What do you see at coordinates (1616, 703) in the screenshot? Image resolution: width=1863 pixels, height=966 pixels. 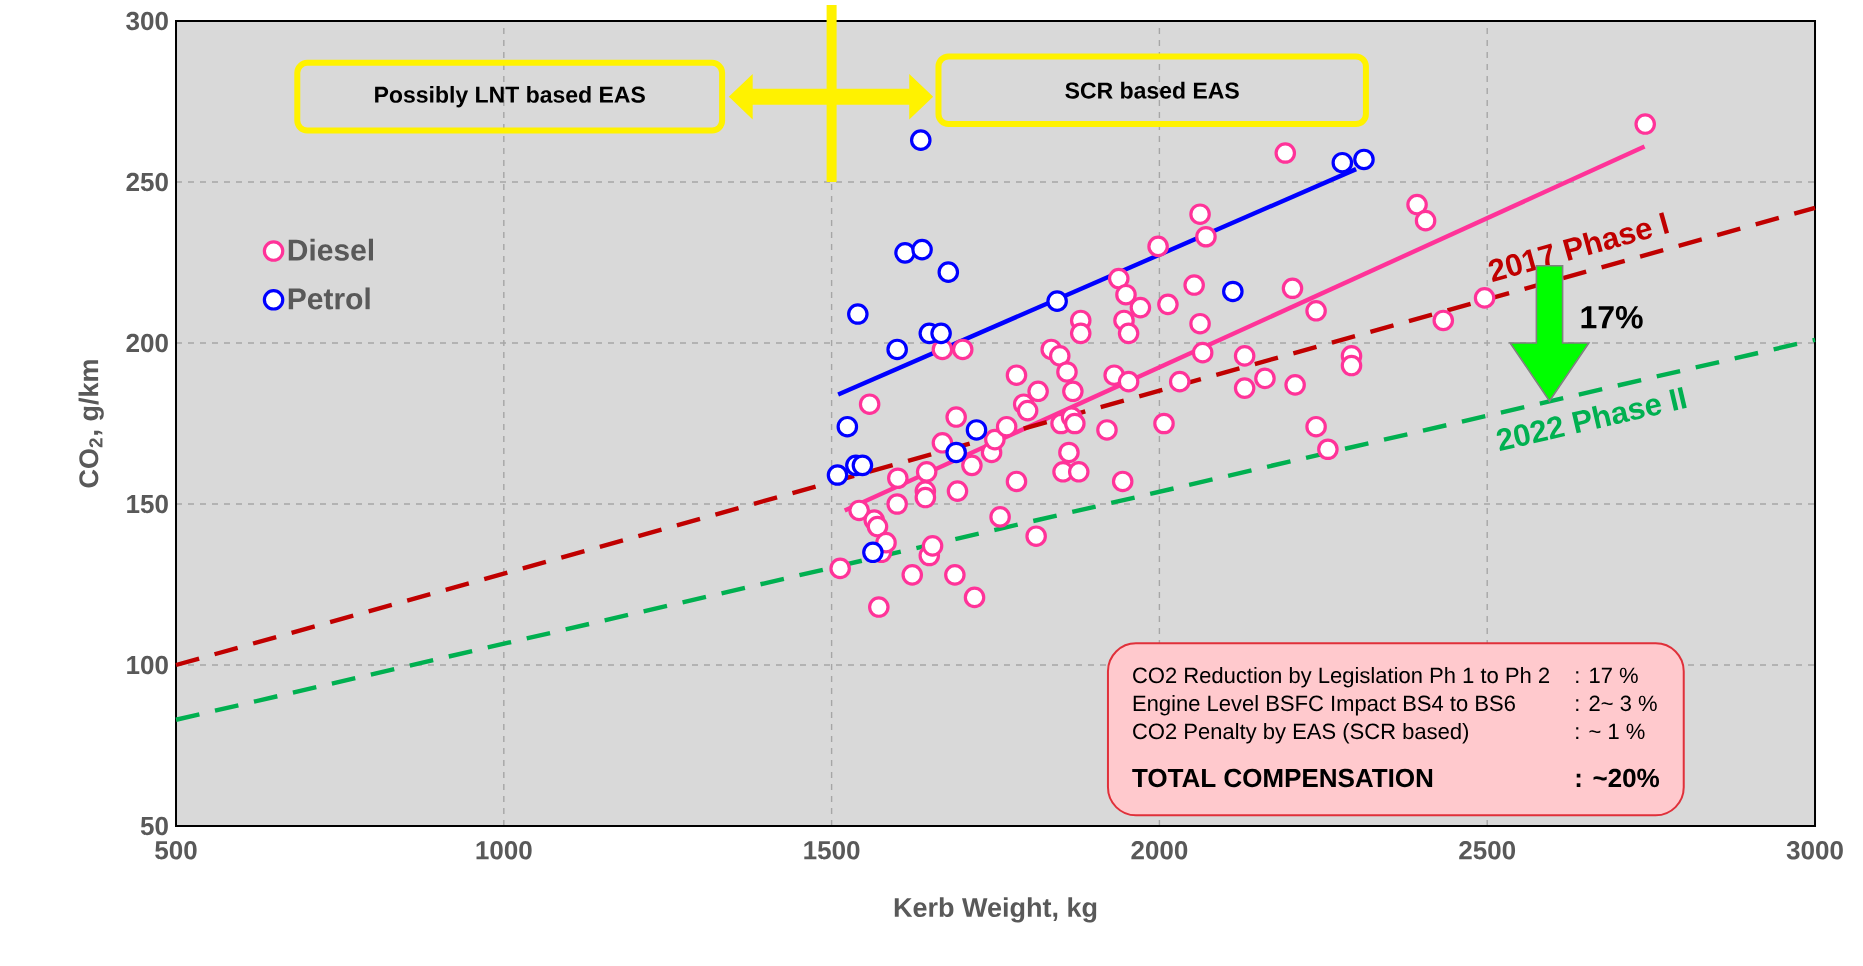 I see `annotation: : 2~ 3 %` at bounding box center [1616, 703].